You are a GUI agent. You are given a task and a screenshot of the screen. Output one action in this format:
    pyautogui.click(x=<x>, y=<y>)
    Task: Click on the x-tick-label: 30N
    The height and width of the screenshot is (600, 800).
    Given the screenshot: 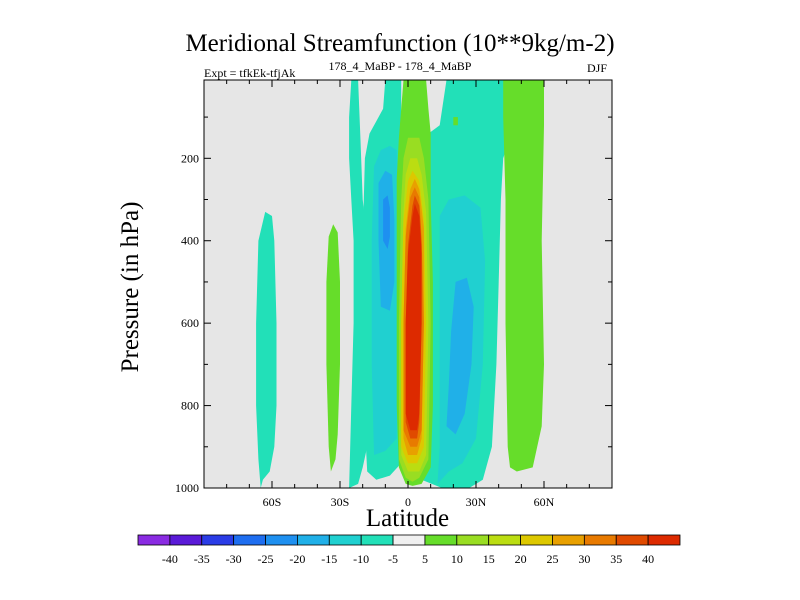 What is the action you would take?
    pyautogui.click(x=476, y=502)
    